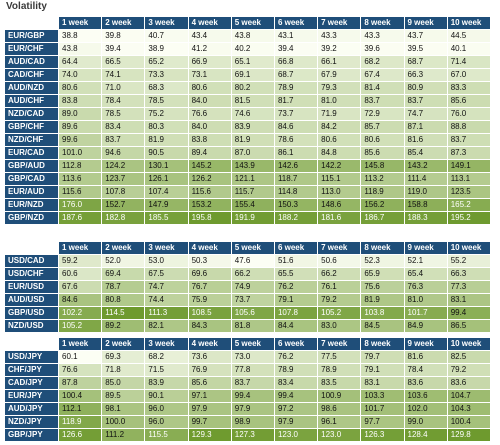  What do you see at coordinates (166, 75) in the screenshot?
I see `volatility-value-cell: 73.3` at bounding box center [166, 75].